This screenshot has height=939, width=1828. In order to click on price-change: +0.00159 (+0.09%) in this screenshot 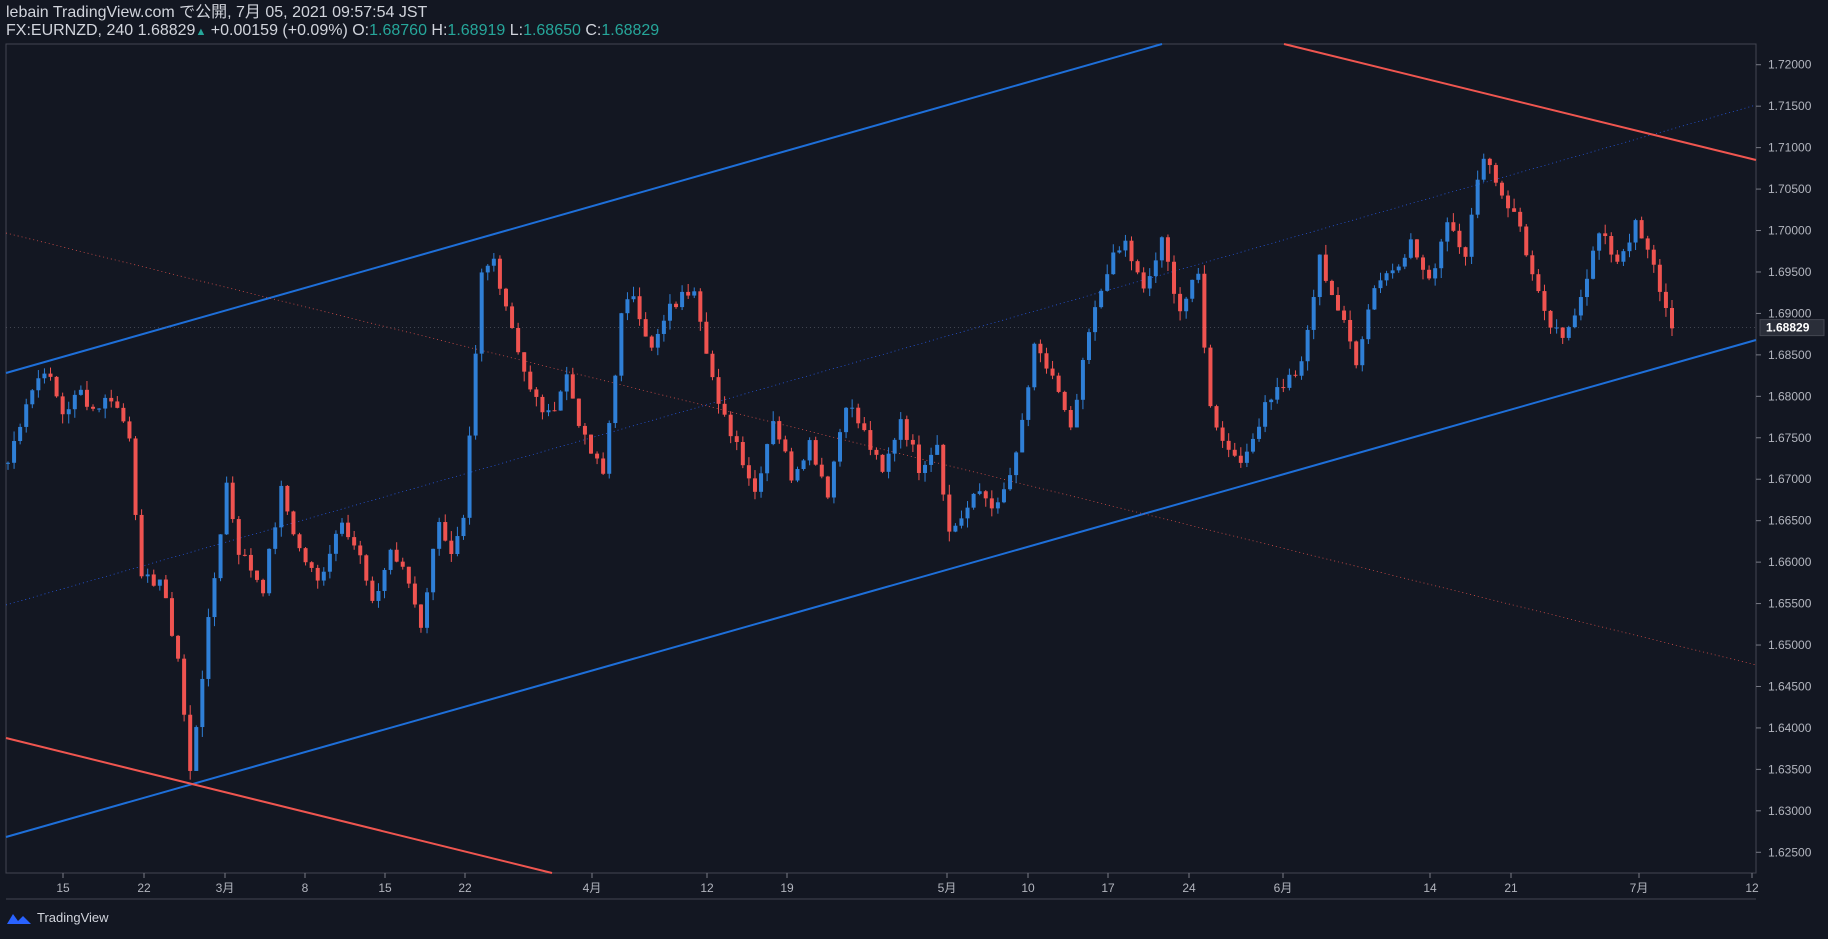, I will do `click(279, 30)`.